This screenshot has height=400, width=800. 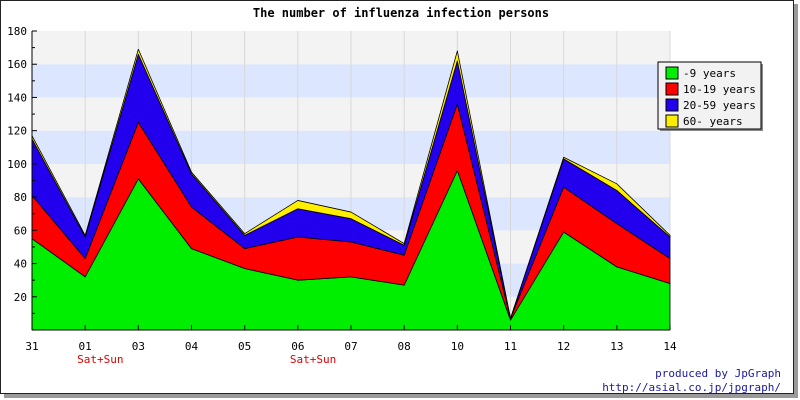 What do you see at coordinates (20, 197) in the screenshot?
I see `y-tick-label: 80` at bounding box center [20, 197].